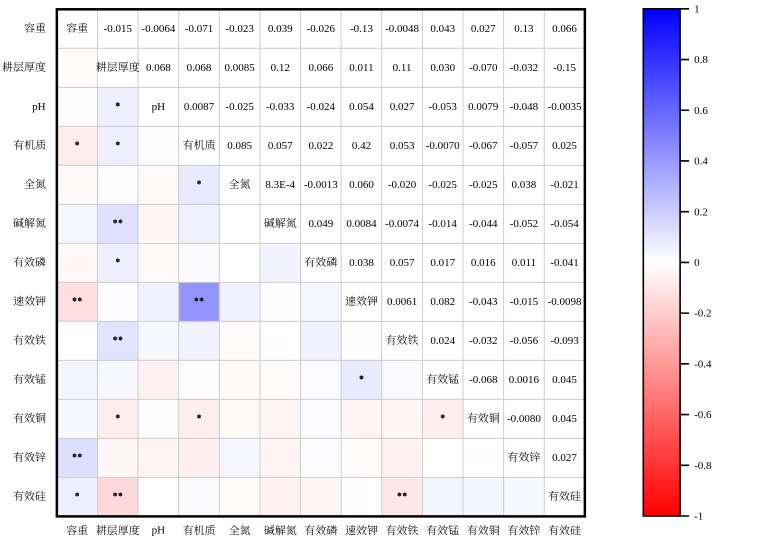 This screenshot has height=545, width=760. Describe the element at coordinates (483, 302) in the screenshot. I see `svg-text: -0.043` at that location.